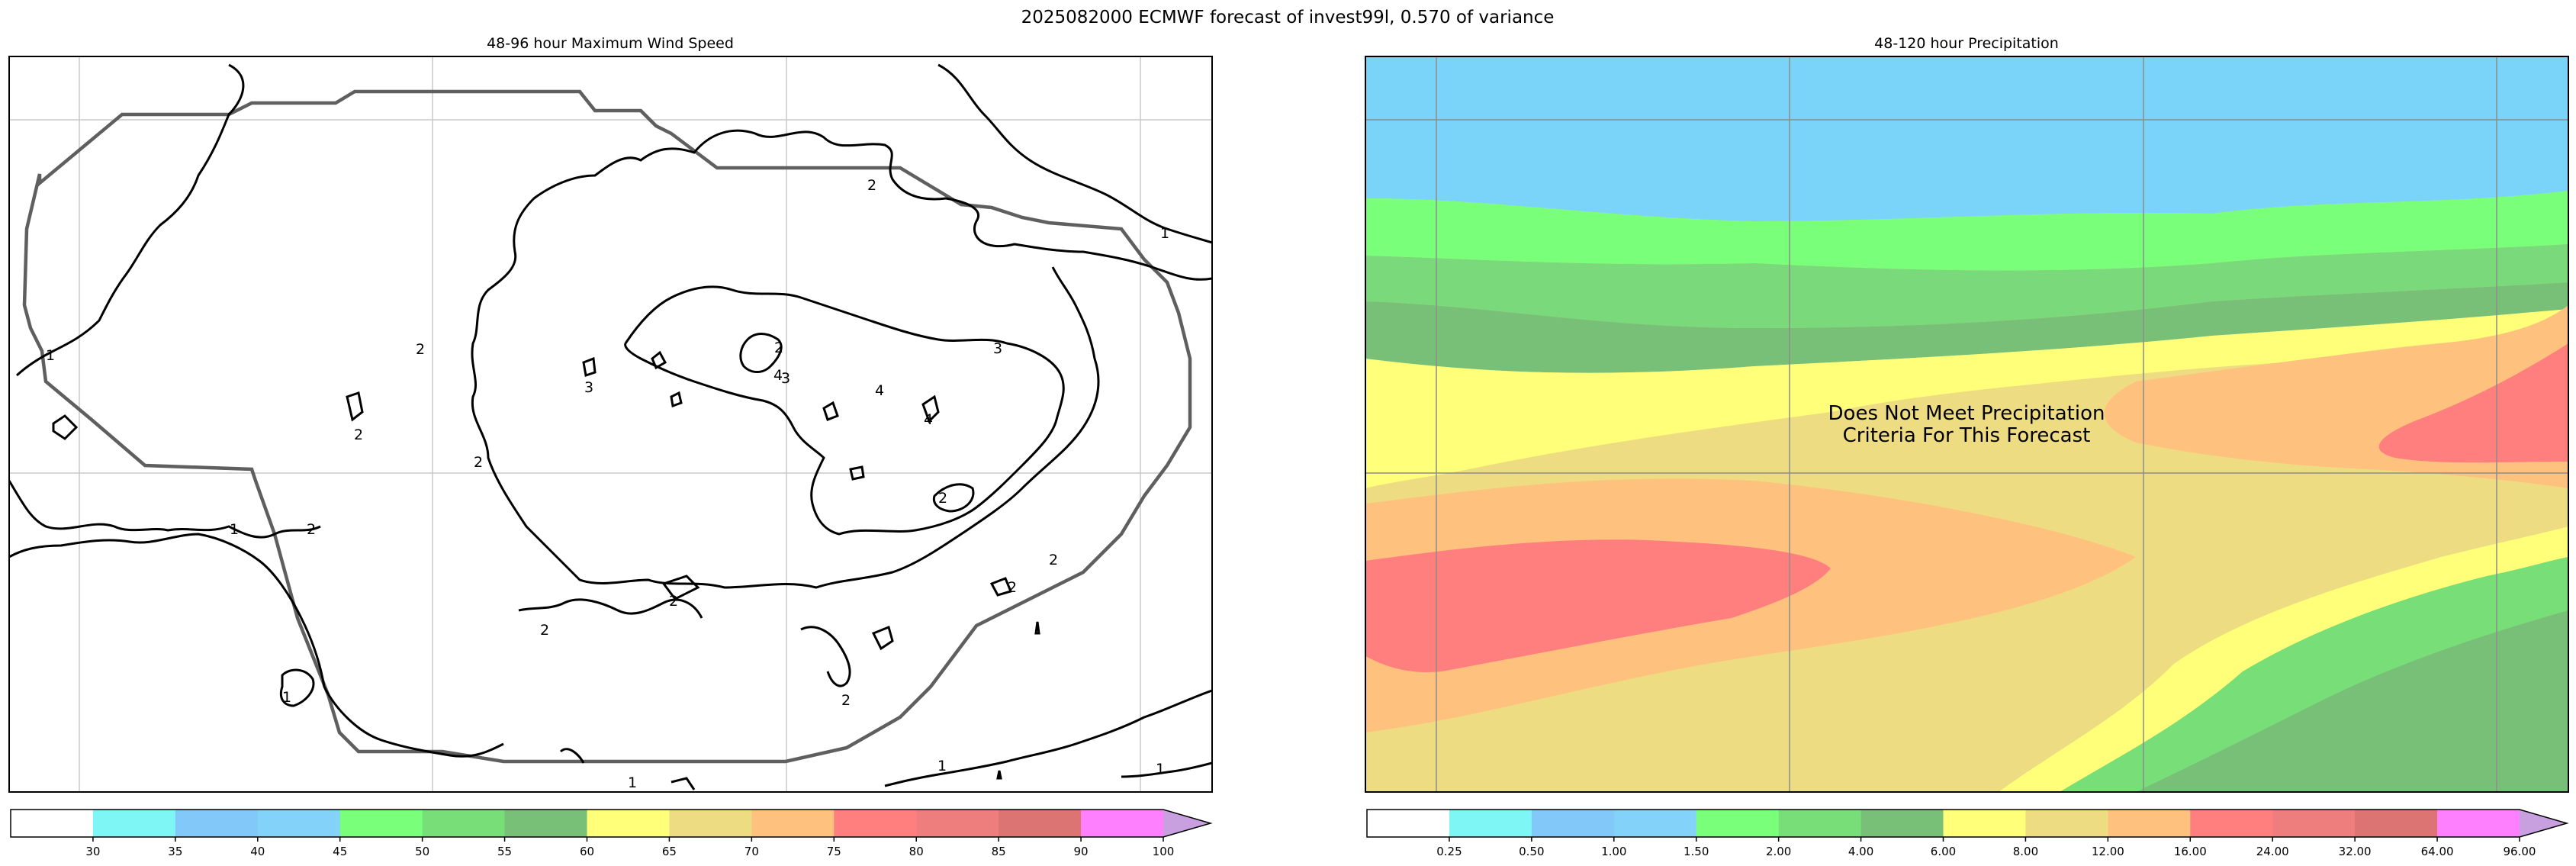 This screenshot has height=866, width=2576. I want to click on colorbar-tick-label: 96.00, so click(2520, 851).